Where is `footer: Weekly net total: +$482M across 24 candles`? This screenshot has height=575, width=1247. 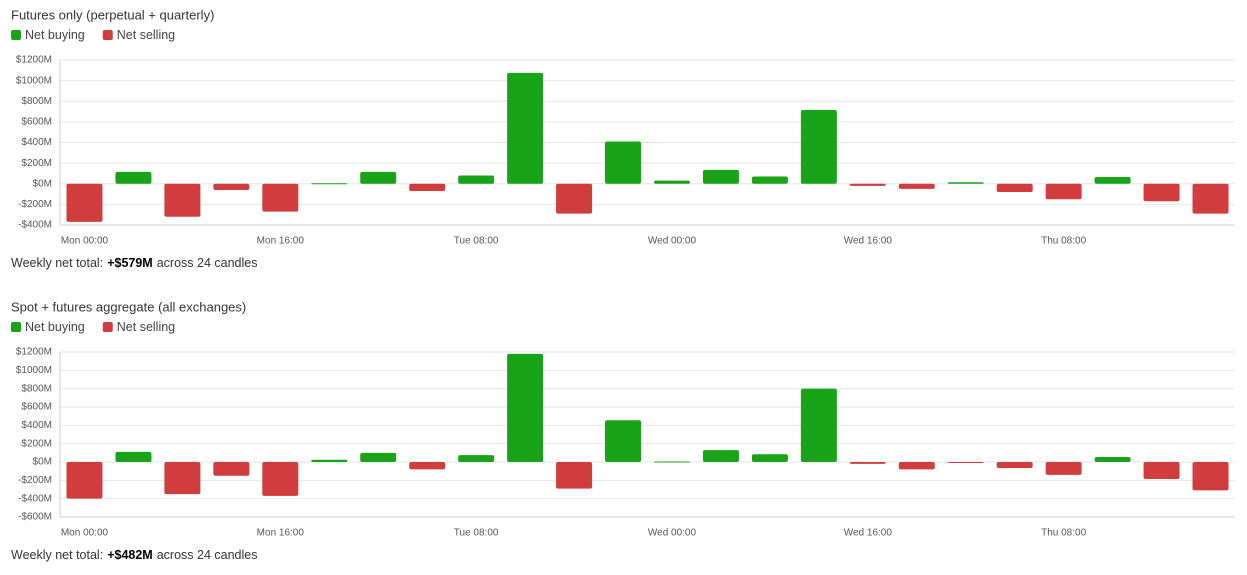 footer: Weekly net total: +$482M across 24 candles is located at coordinates (134, 555).